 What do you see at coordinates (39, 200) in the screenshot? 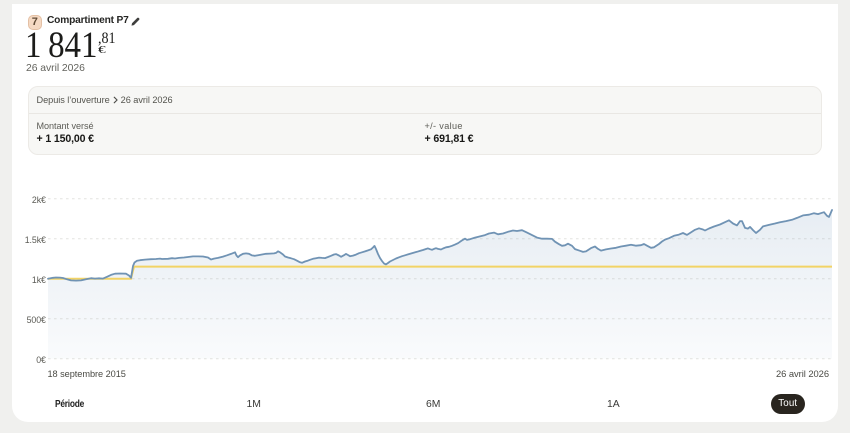
I see `svg-text: 2k€` at bounding box center [39, 200].